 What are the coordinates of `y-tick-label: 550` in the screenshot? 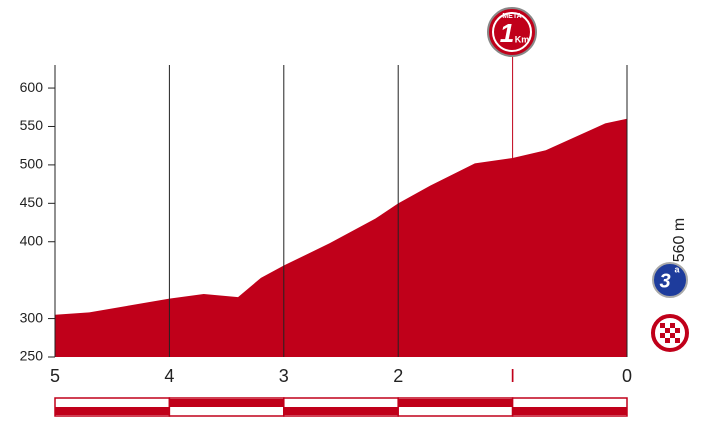 It's located at (32, 125).